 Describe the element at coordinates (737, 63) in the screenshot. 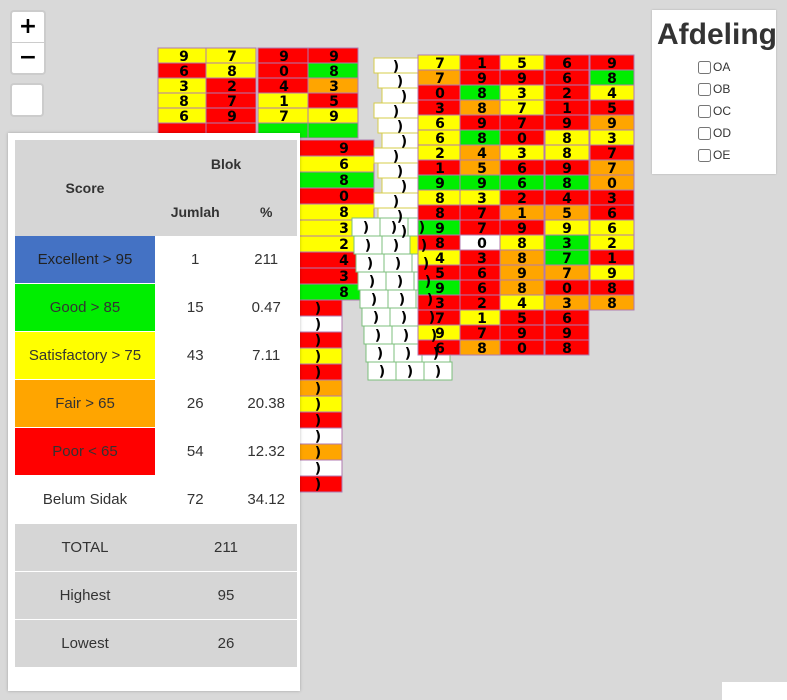

I see `afdeling-option-oa: OA` at that location.